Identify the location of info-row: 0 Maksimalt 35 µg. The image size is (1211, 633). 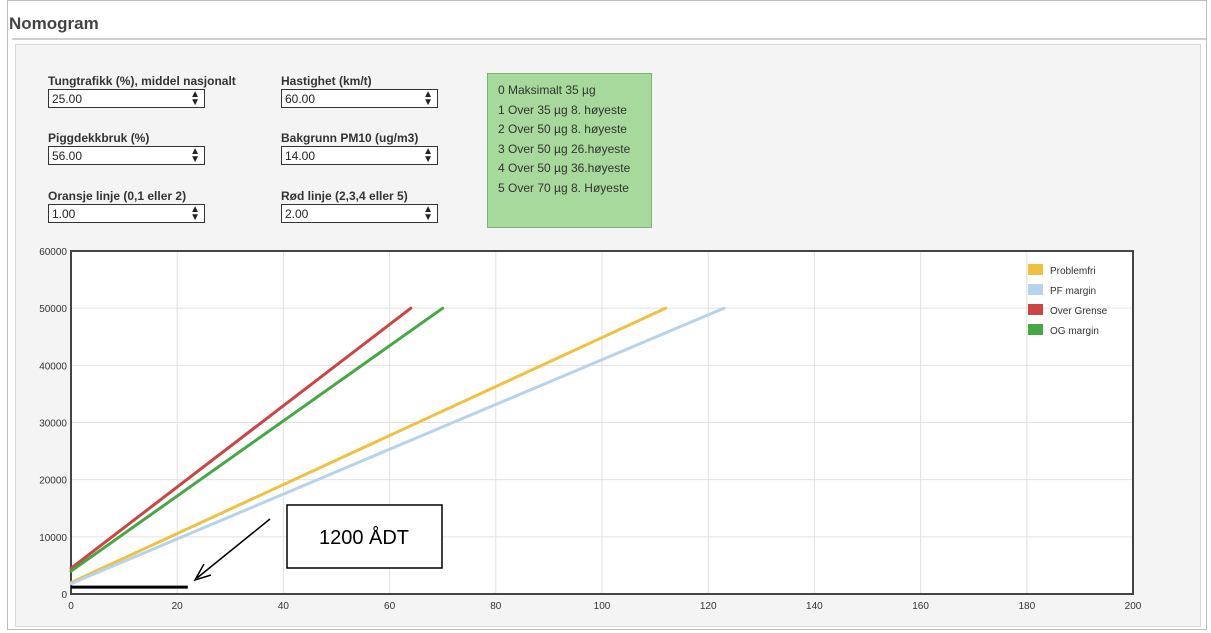
(547, 90).